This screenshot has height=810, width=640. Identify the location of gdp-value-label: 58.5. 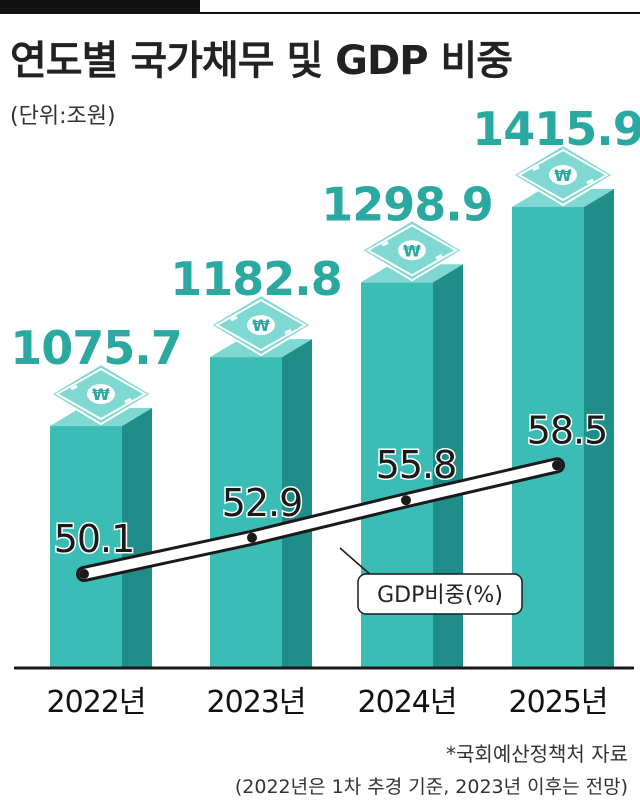
(567, 430).